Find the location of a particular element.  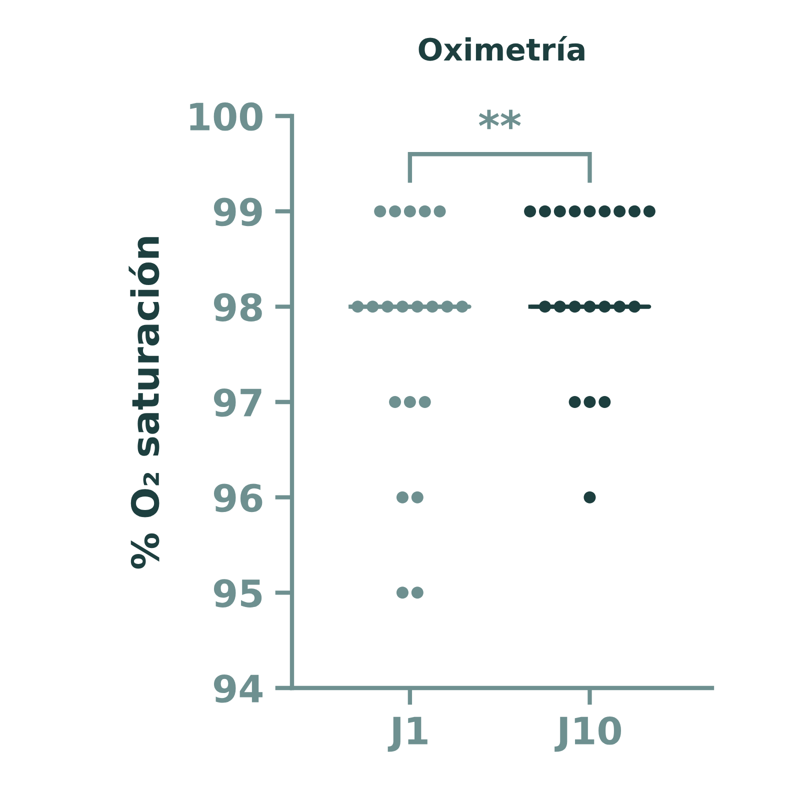

y-tick-label: 99 is located at coordinates (238, 212).